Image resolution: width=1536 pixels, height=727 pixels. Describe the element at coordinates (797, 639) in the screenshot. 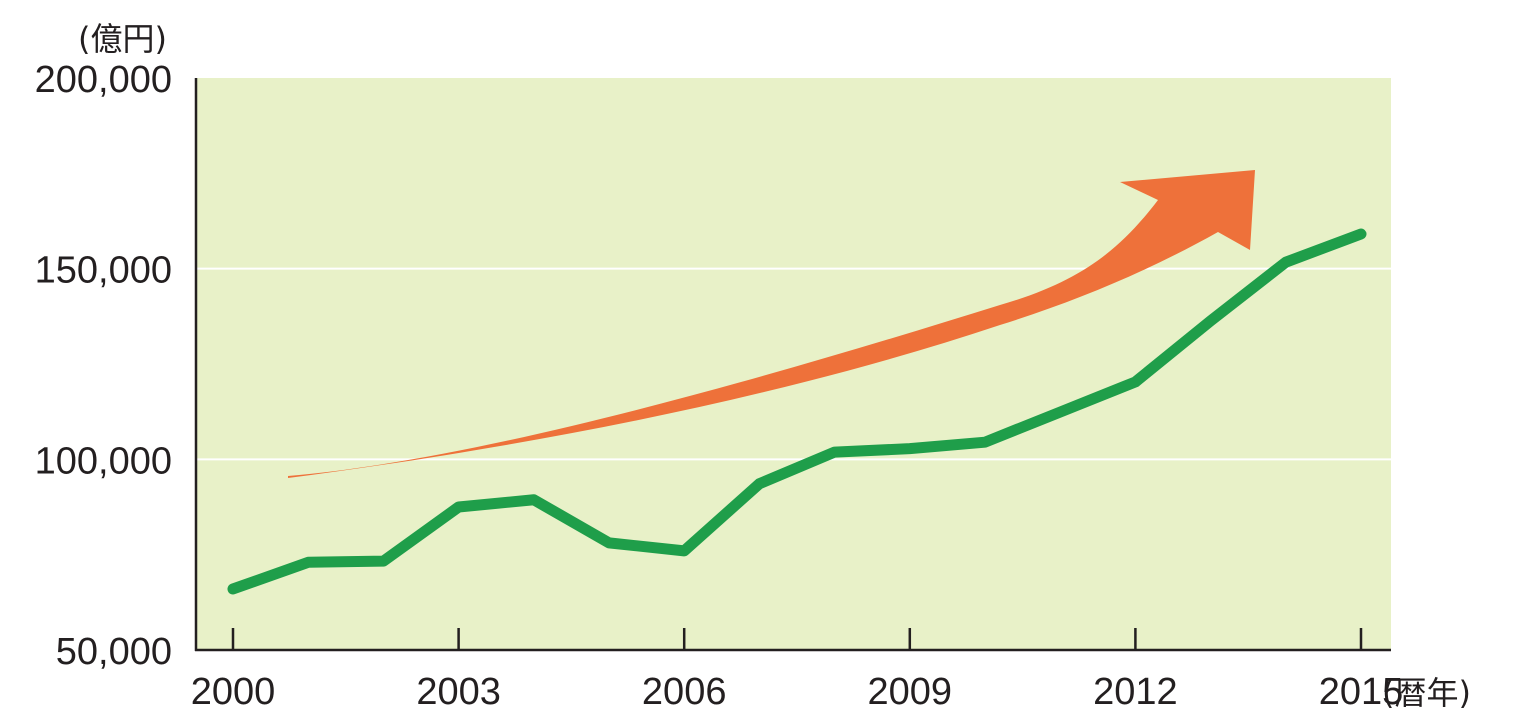

I see `x-tick-marks` at that location.